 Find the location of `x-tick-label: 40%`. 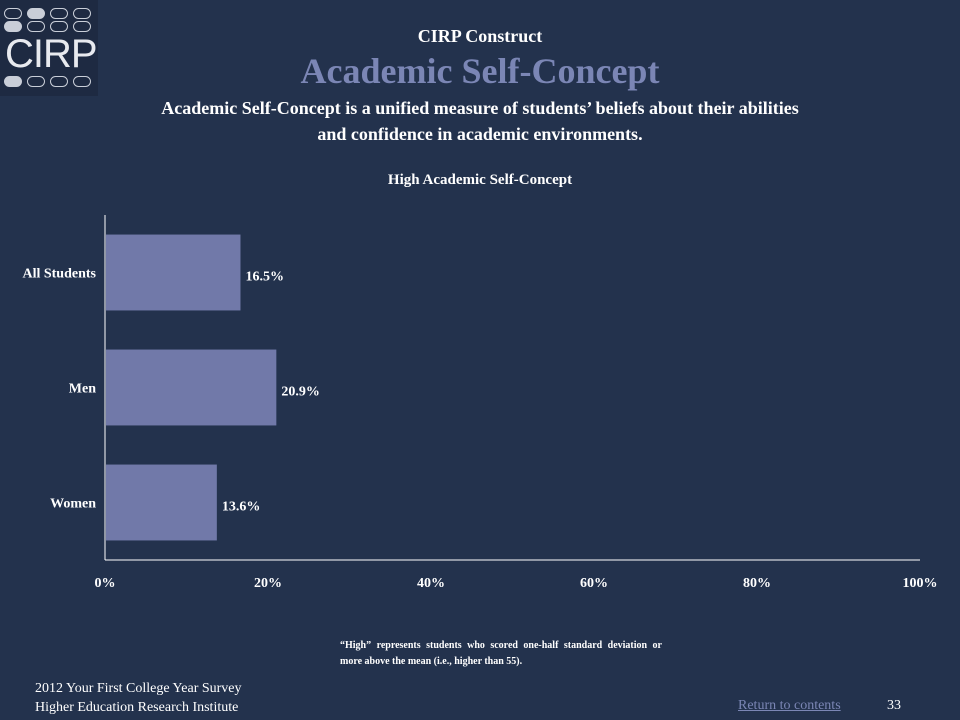

x-tick-label: 40% is located at coordinates (431, 583).